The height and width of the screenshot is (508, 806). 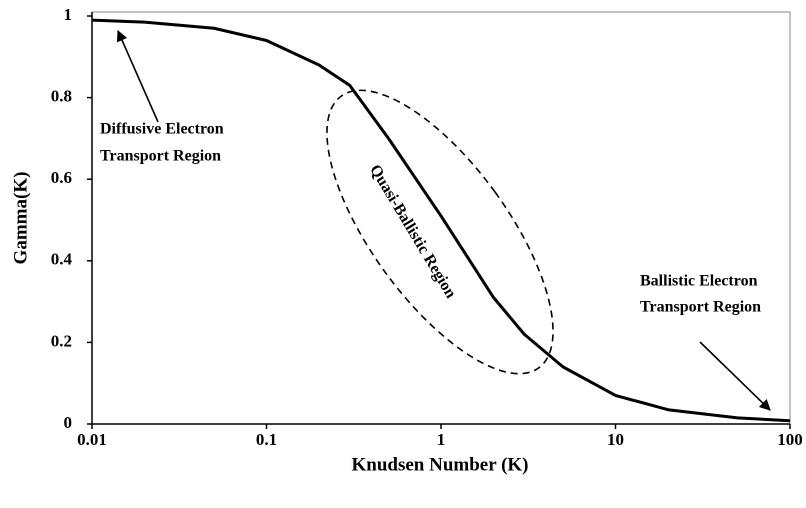 I want to click on annotation: Diffusive Electron, so click(x=162, y=129).